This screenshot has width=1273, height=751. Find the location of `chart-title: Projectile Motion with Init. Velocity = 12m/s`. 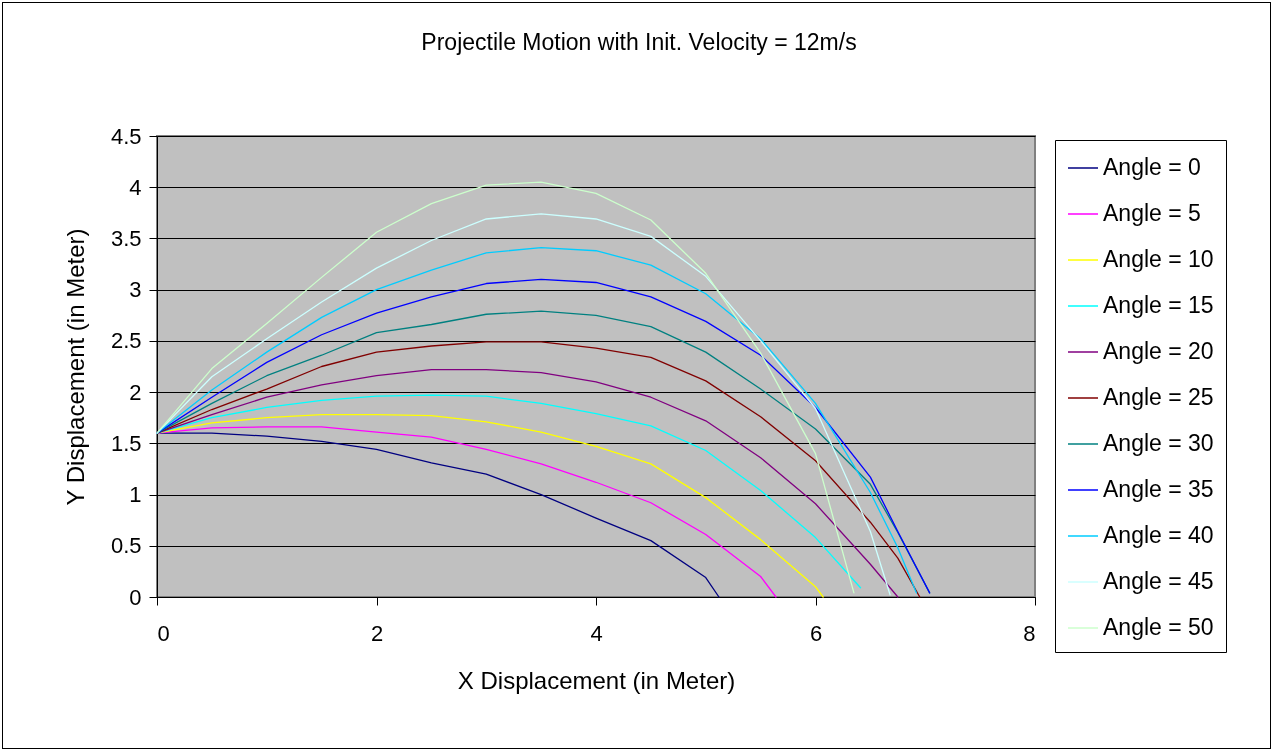

chart-title: Projectile Motion with Init. Velocity = 12m/s is located at coordinates (639, 42).